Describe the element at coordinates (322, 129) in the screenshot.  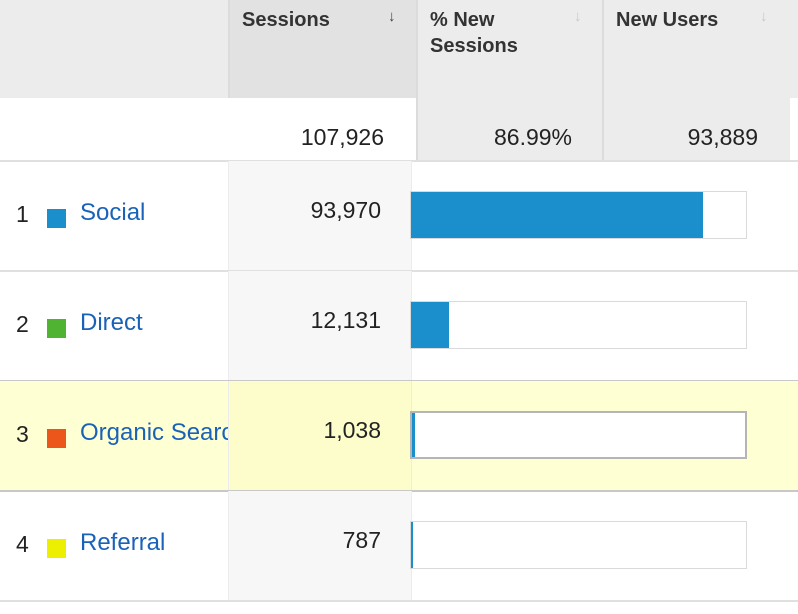
I see `total-sessions: 107,926` at that location.